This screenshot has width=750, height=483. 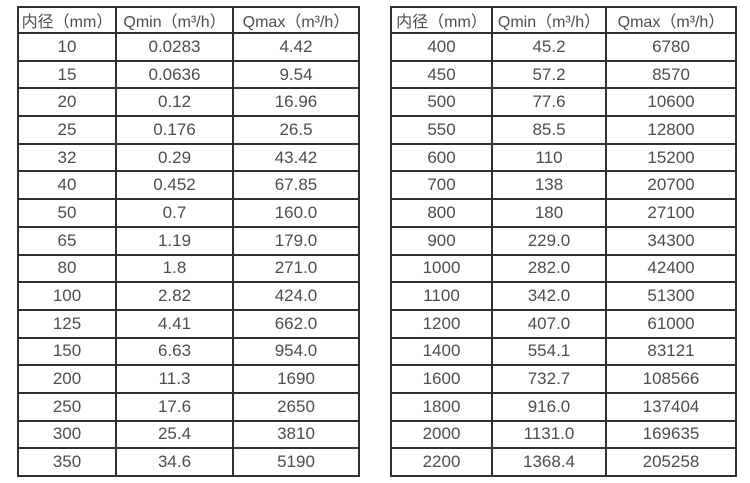 I want to click on cell-qmin: 85.5, so click(x=549, y=130).